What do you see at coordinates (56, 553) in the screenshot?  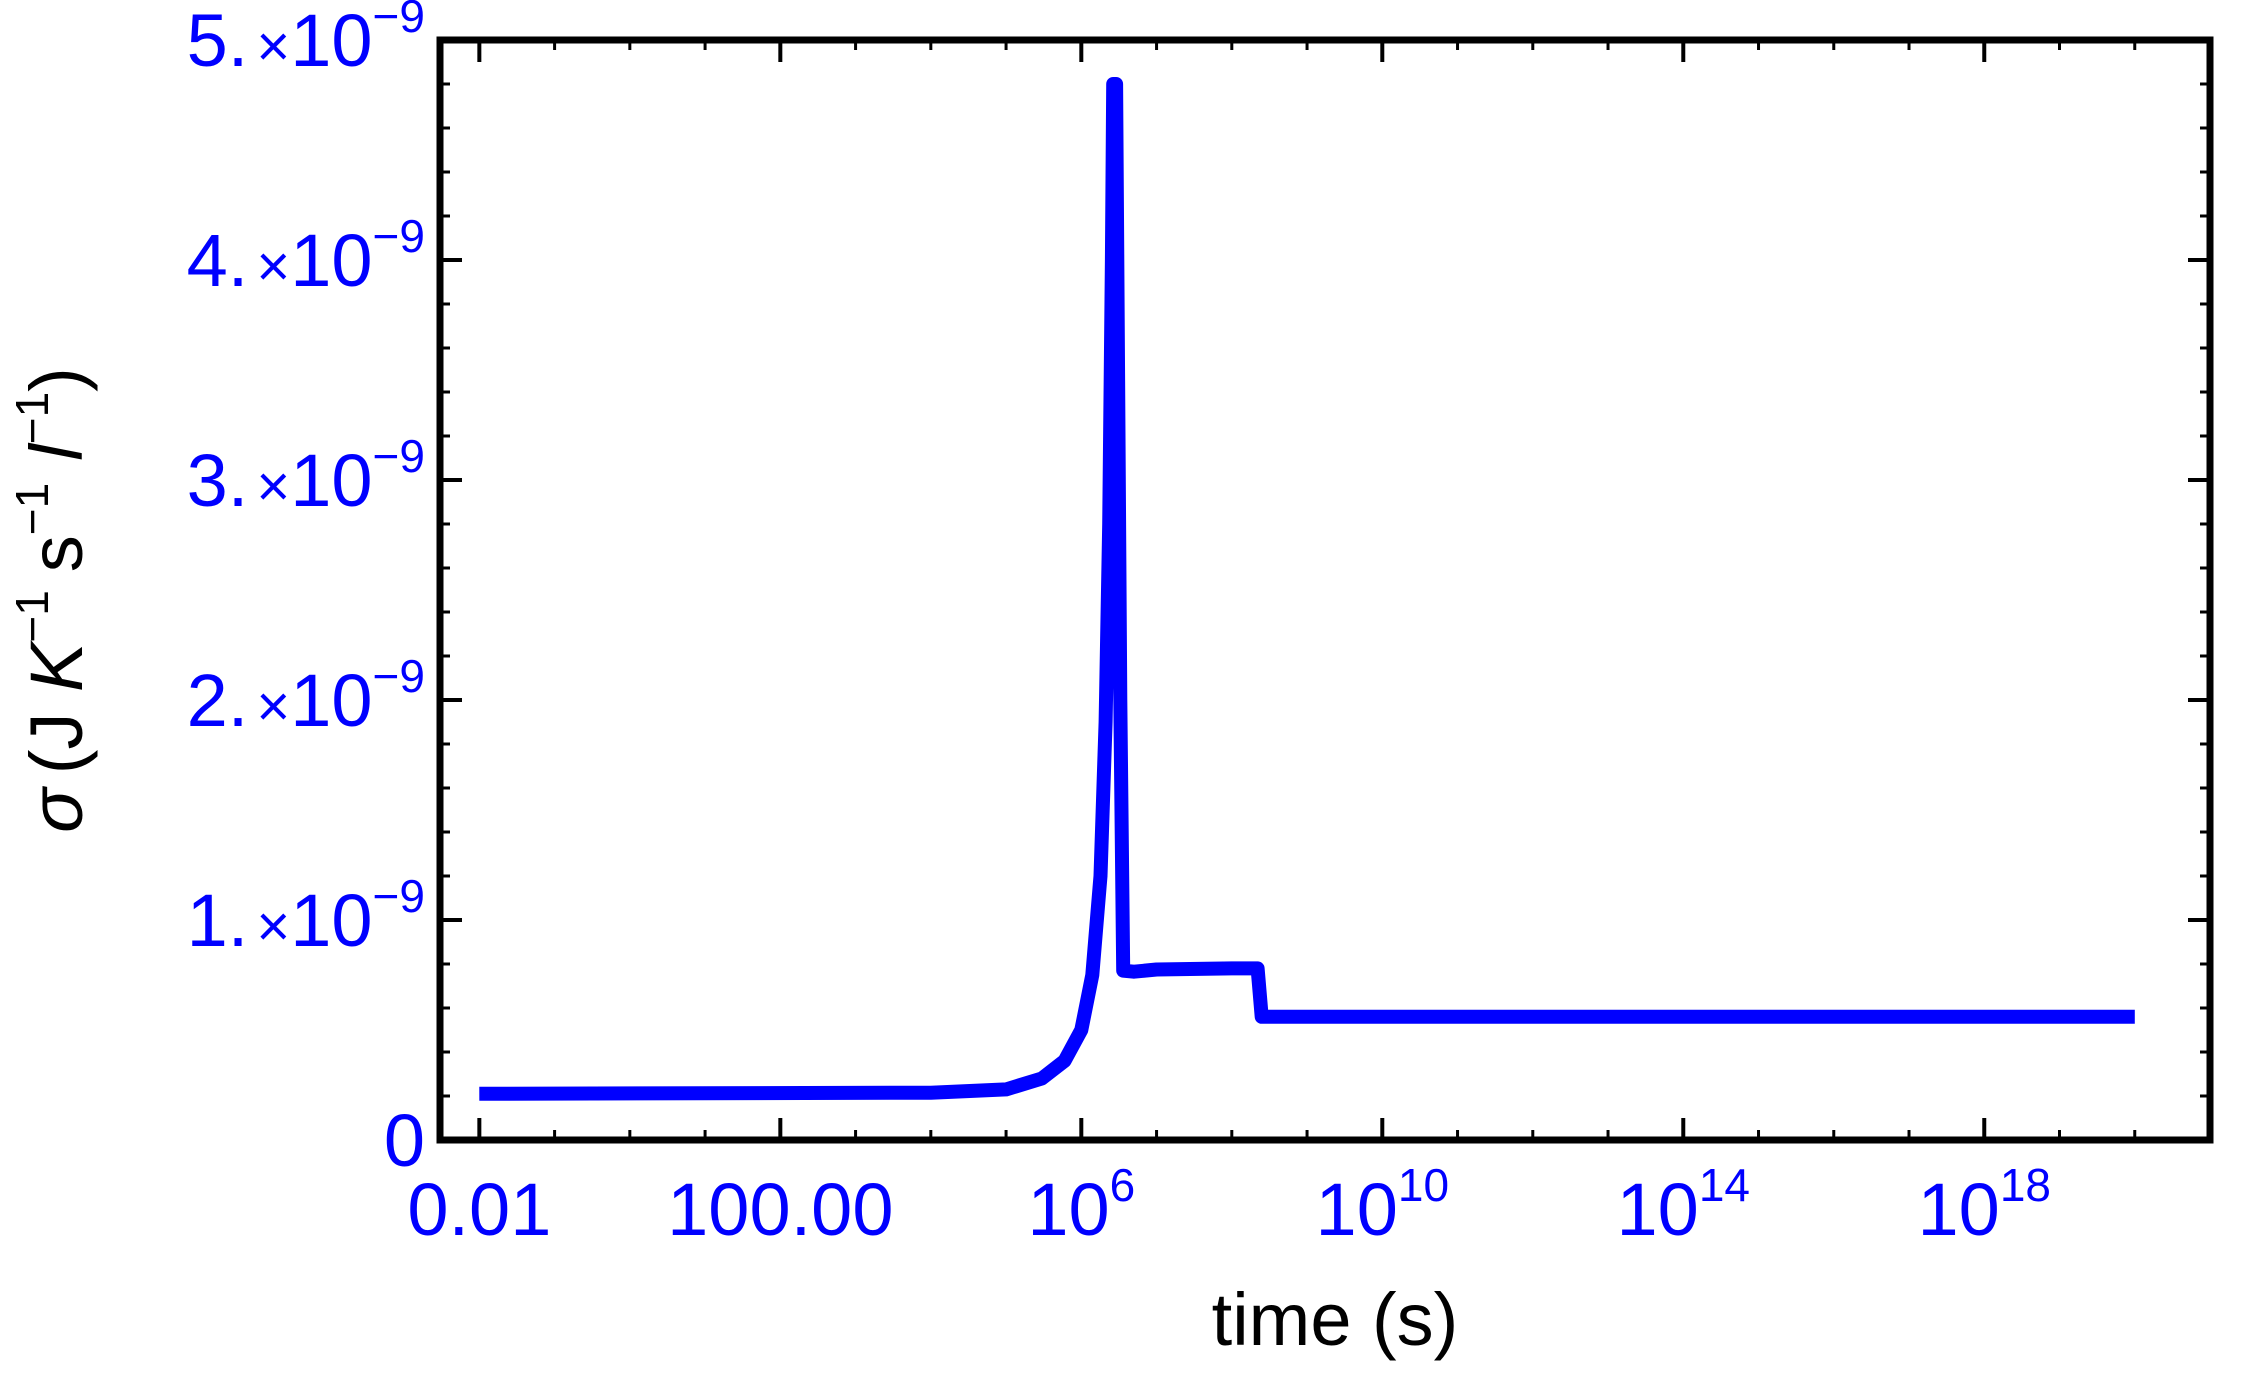 I see `y-title-s: s` at bounding box center [56, 553].